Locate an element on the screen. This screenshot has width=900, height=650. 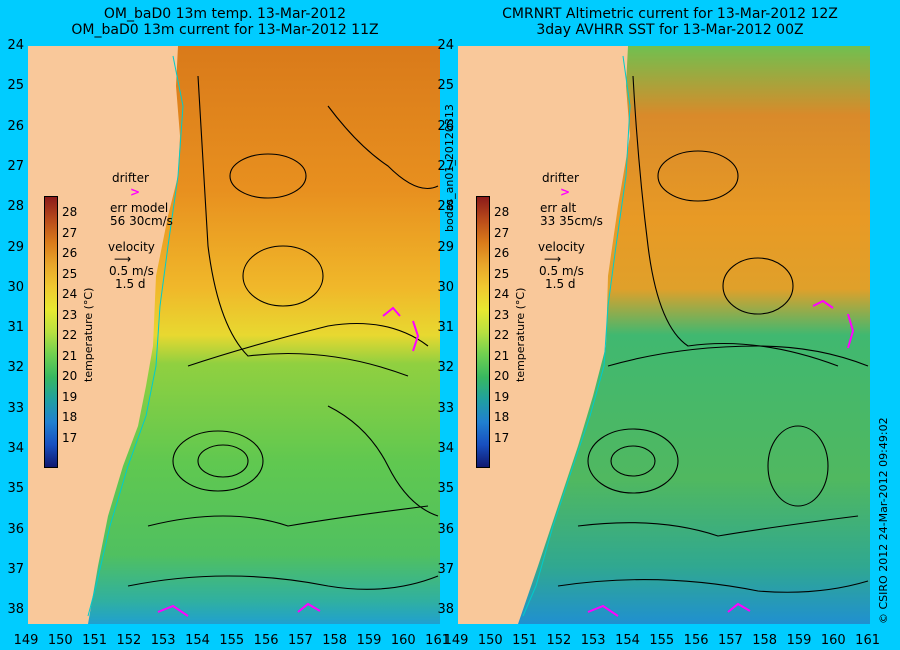
right-velocity-time: 1.5 d is located at coordinates (560, 284).